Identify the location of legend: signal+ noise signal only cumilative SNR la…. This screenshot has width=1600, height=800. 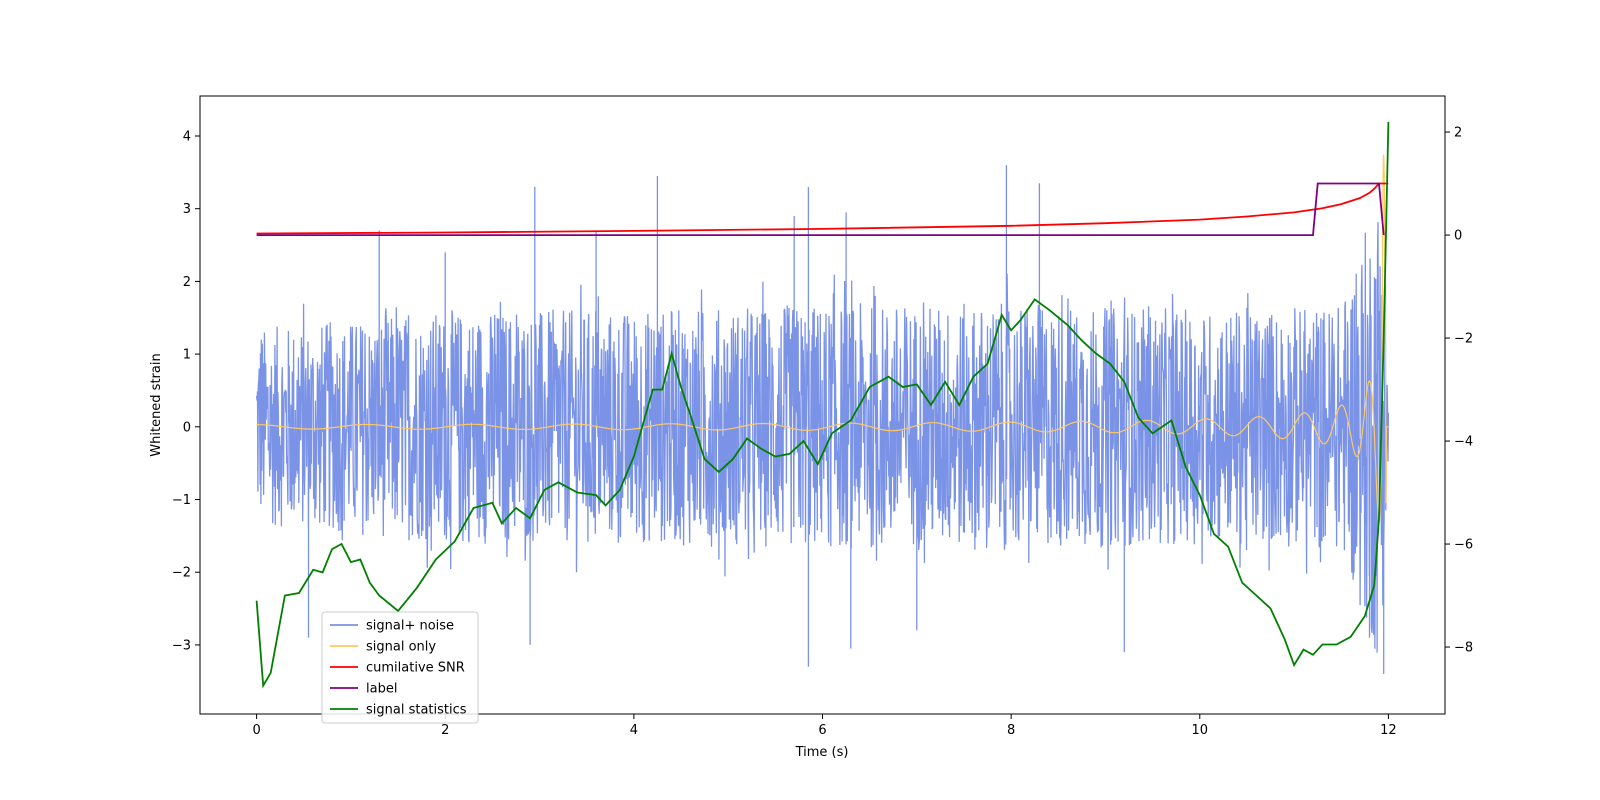
(400, 667).